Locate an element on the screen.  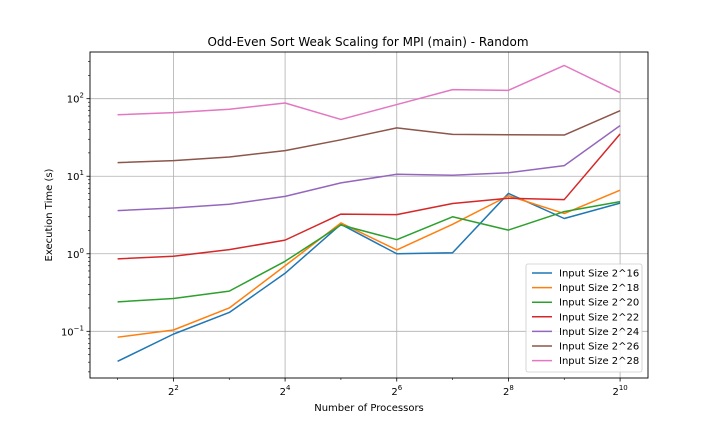
legend-label: Input Size 2^16 is located at coordinates (599, 274).